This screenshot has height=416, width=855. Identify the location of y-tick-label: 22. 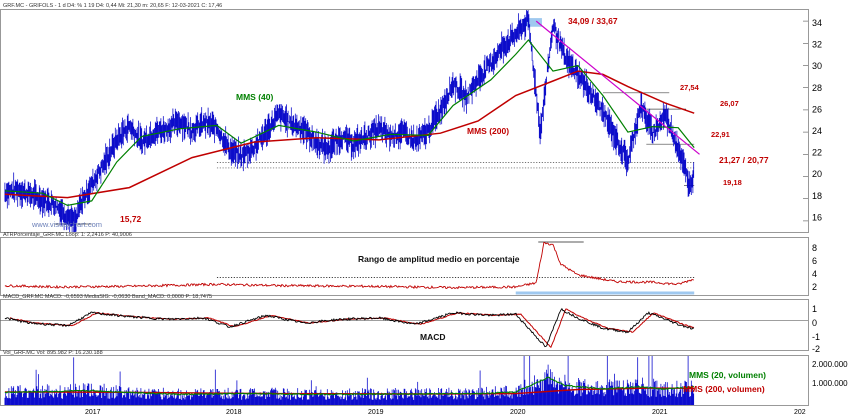
(817, 153).